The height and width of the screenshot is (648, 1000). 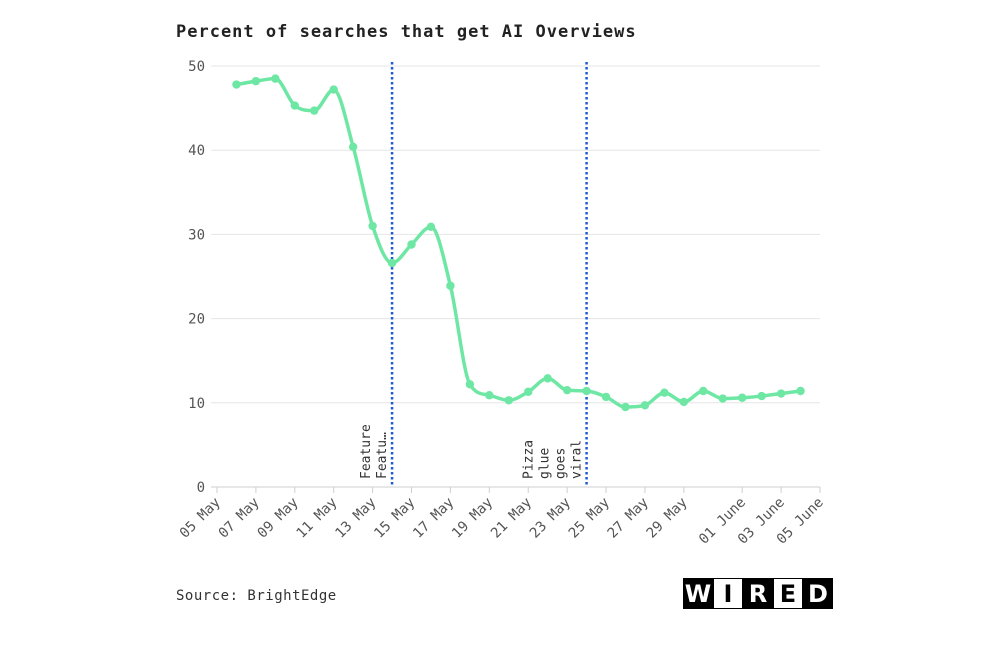 I want to click on y-tick-label: 50, so click(x=196, y=67).